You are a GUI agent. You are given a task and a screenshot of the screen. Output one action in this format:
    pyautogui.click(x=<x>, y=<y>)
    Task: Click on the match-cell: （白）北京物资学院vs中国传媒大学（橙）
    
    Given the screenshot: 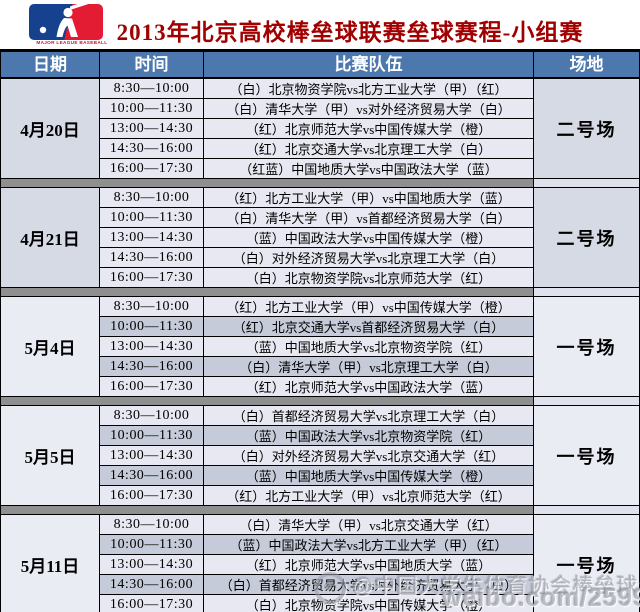 What is the action you would take?
    pyautogui.click(x=368, y=603)
    